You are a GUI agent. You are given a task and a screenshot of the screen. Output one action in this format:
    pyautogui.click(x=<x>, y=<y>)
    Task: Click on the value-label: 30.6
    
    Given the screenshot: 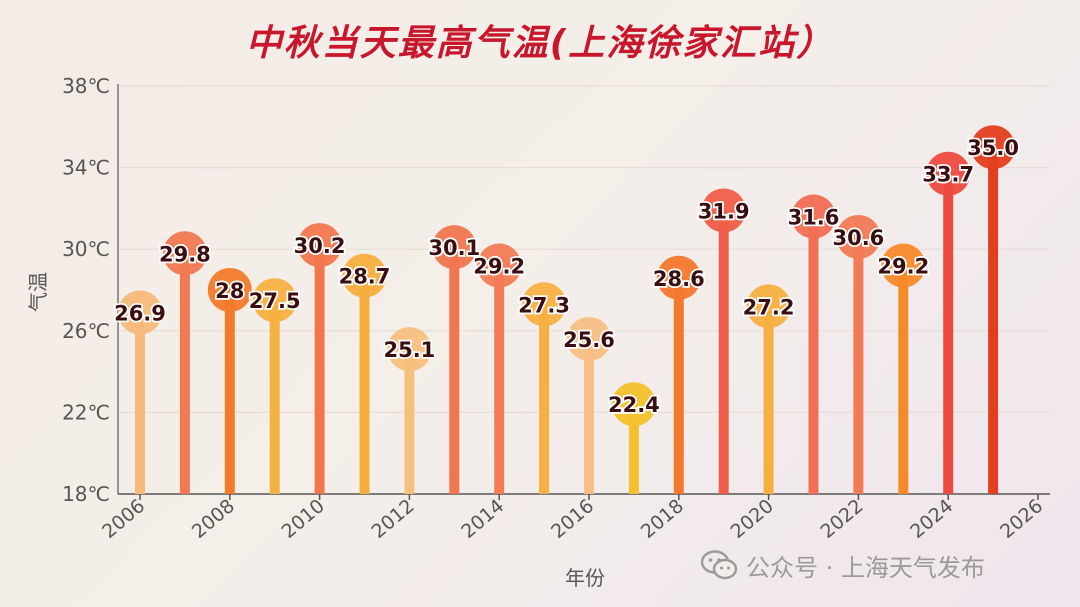 What is the action you would take?
    pyautogui.click(x=858, y=238)
    